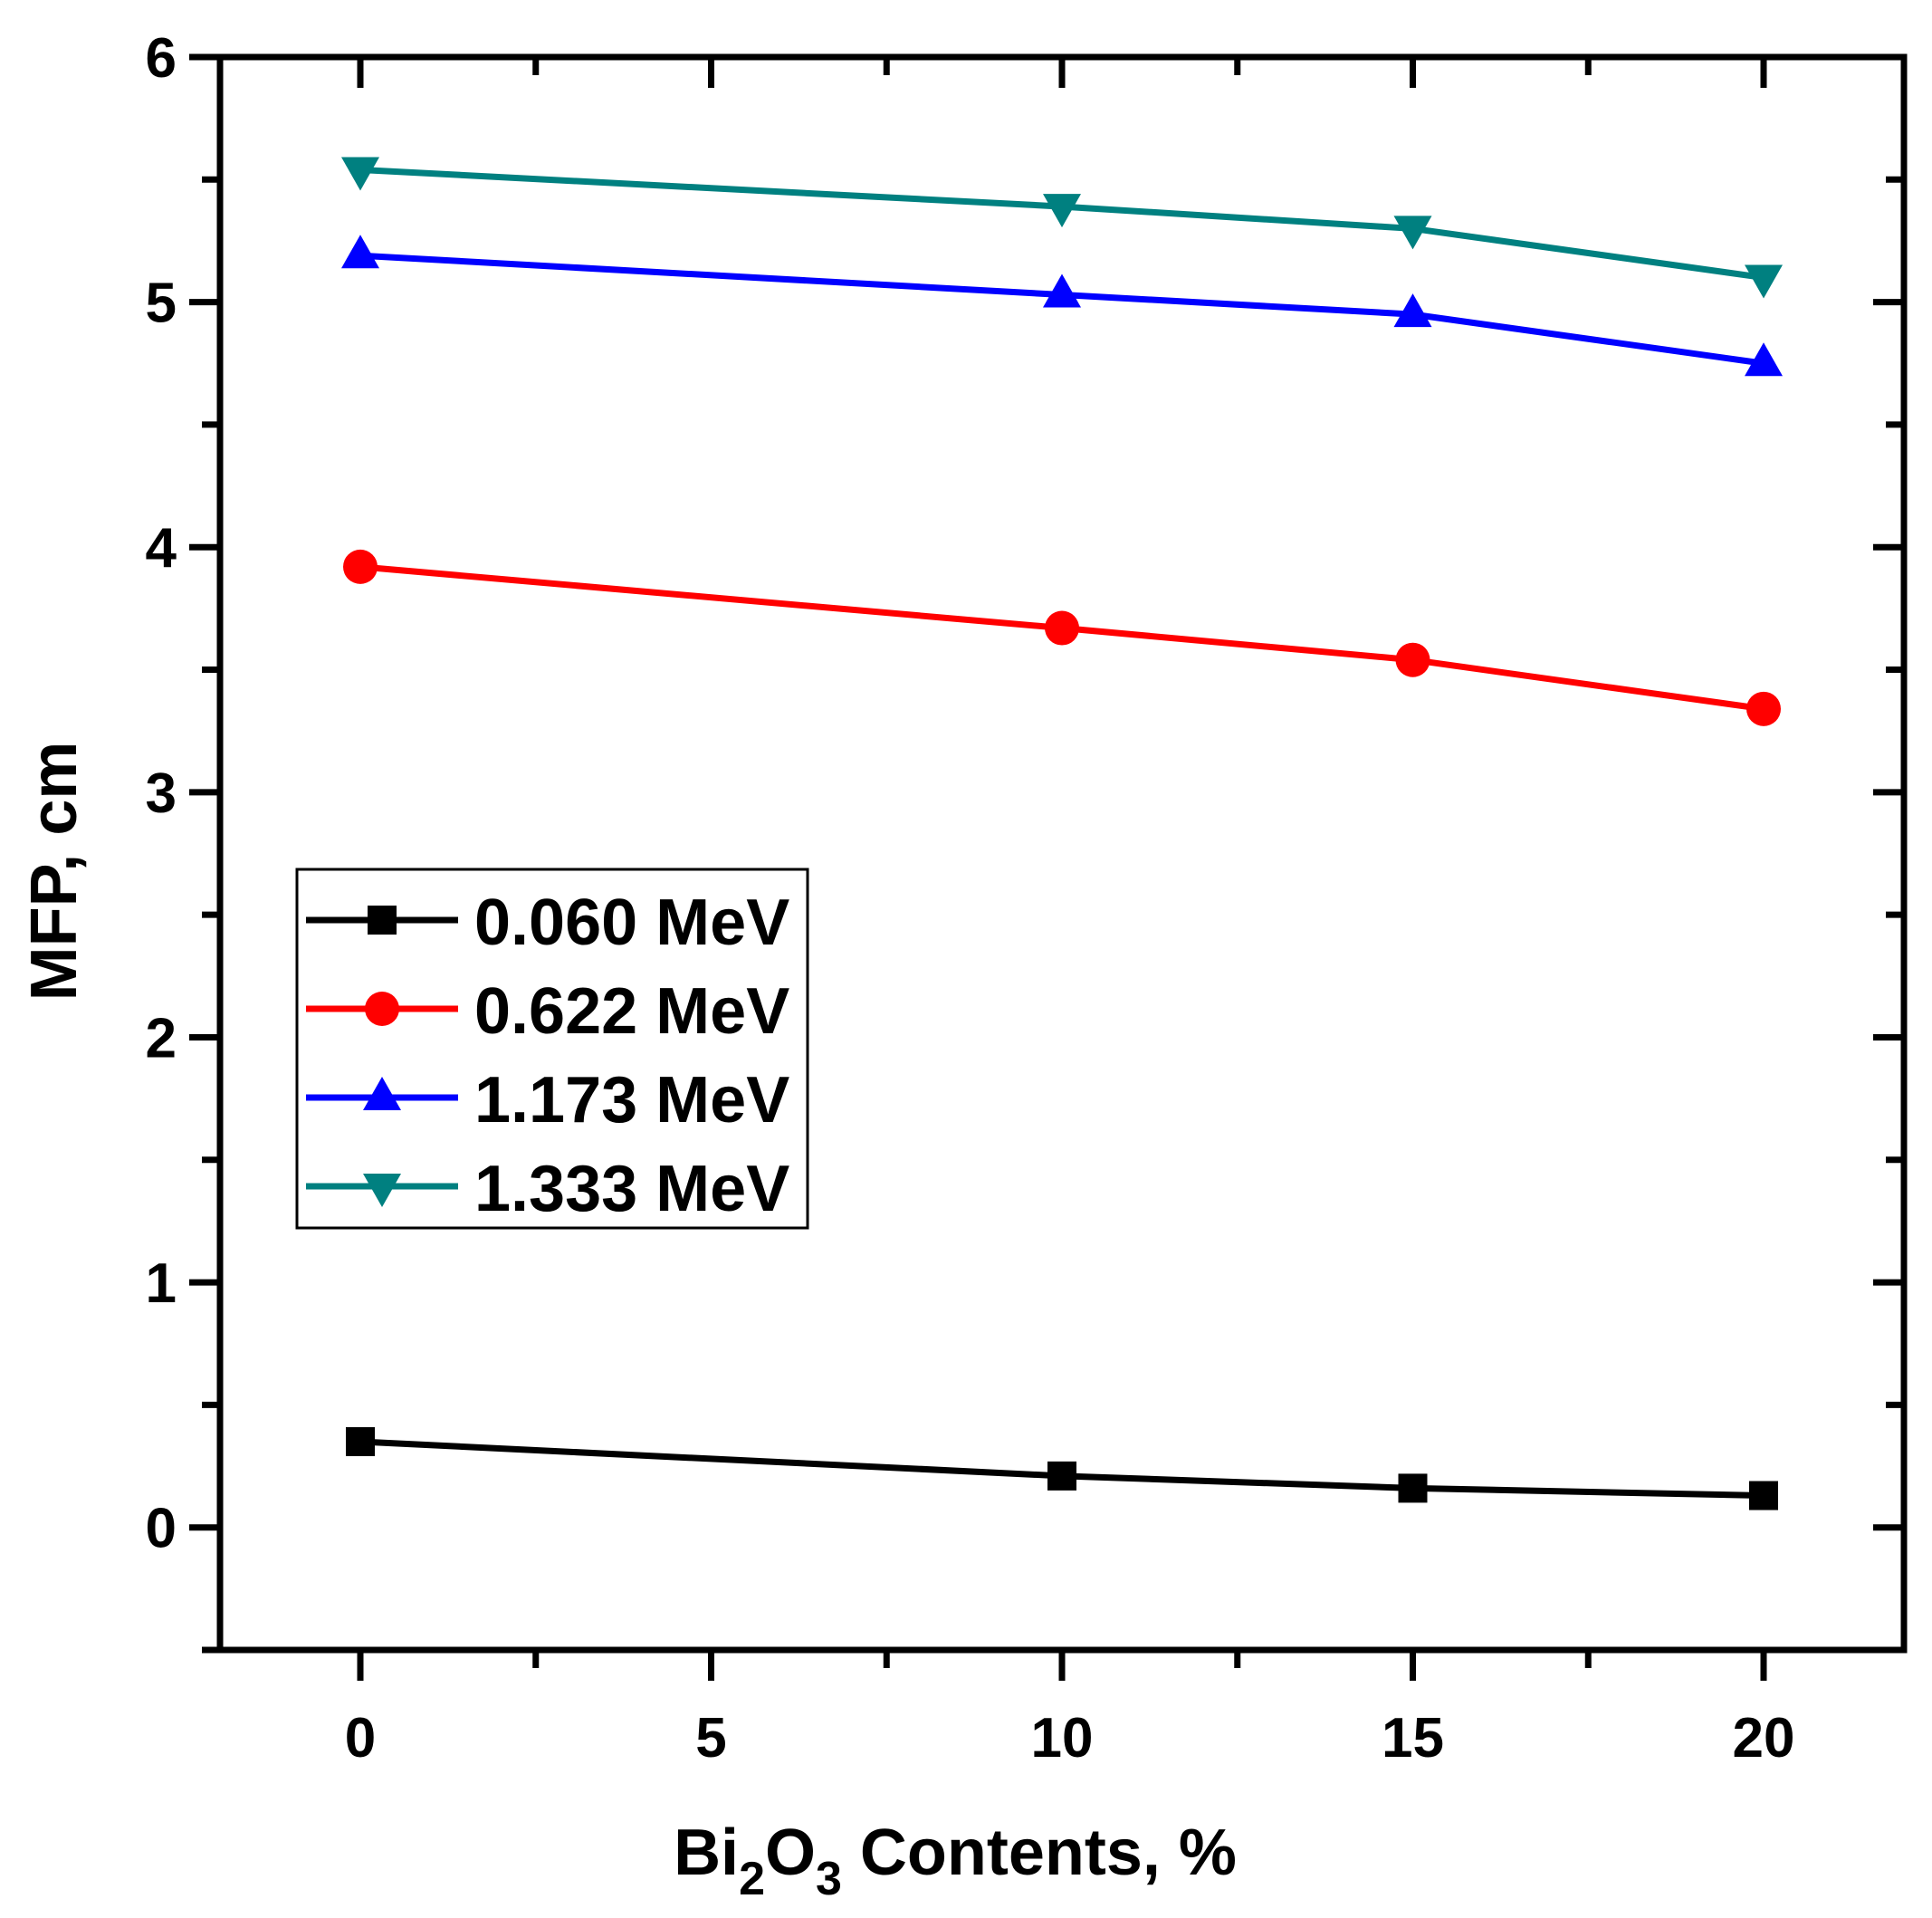 This screenshot has width=1932, height=1918. What do you see at coordinates (829, 1879) in the screenshot?
I see `x-label-sub-2: 3` at bounding box center [829, 1879].